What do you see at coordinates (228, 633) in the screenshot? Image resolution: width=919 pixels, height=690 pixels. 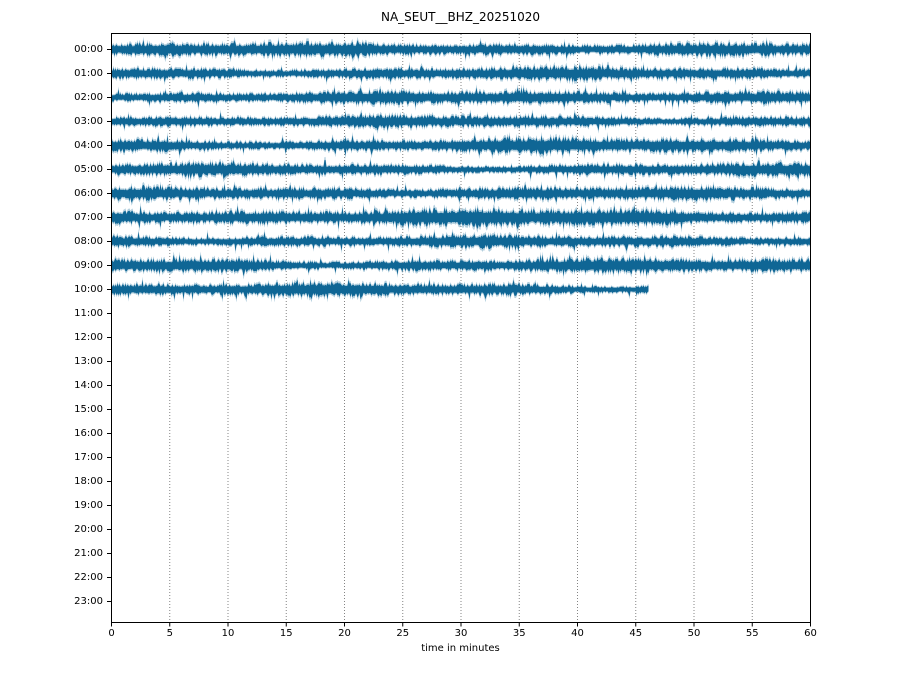 I see `x-tick-label: 10` at bounding box center [228, 633].